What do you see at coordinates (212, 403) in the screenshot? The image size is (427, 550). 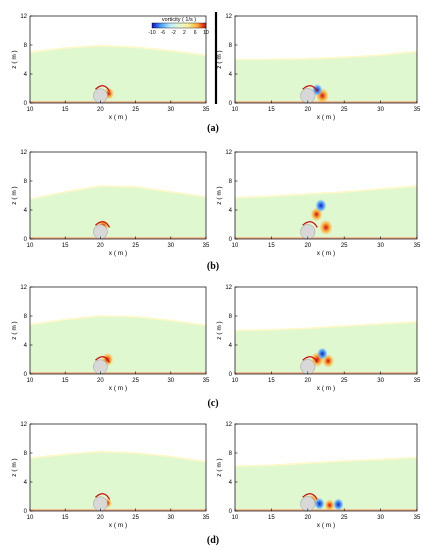 I see `subfigure-label: (c)` at bounding box center [212, 403].